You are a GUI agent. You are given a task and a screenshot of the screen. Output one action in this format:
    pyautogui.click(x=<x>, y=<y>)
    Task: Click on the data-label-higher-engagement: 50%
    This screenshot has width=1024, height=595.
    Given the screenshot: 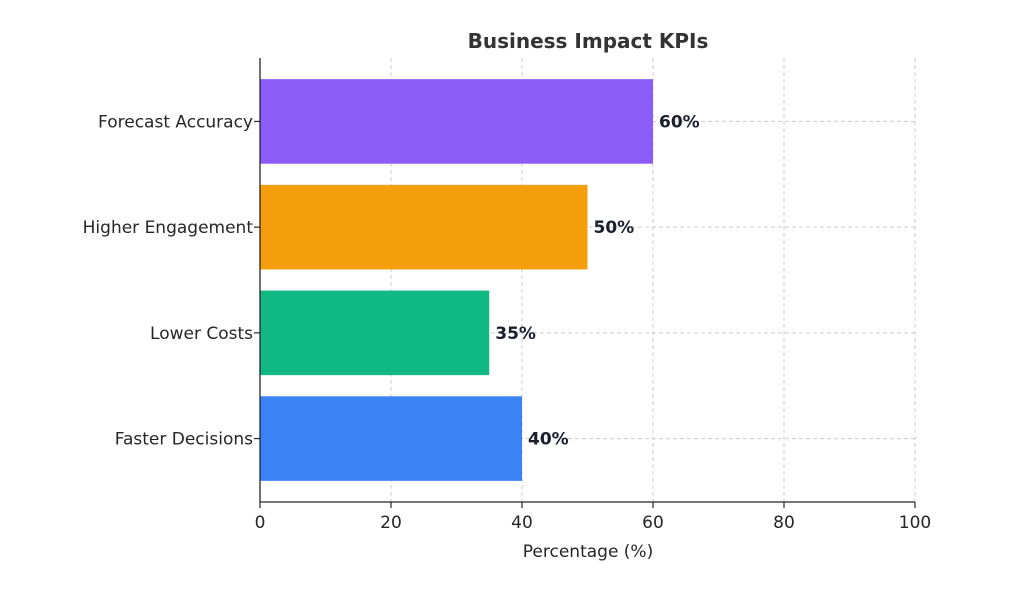 What is the action you would take?
    pyautogui.click(x=614, y=228)
    